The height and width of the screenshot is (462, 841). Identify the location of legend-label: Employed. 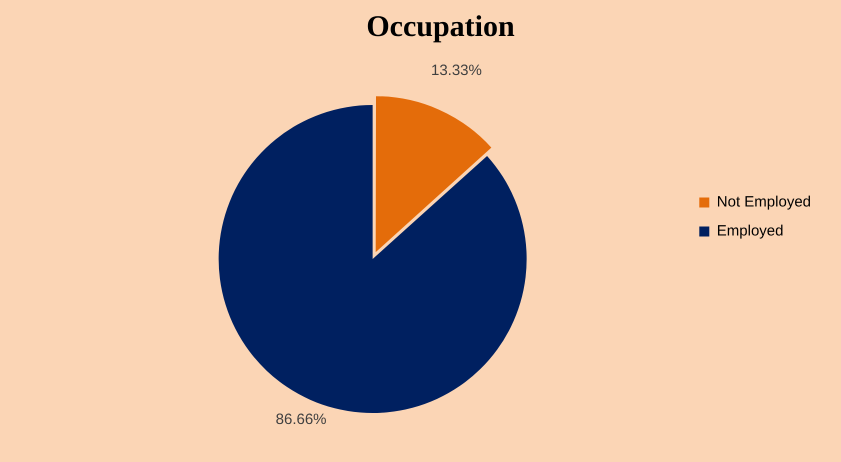
(750, 231).